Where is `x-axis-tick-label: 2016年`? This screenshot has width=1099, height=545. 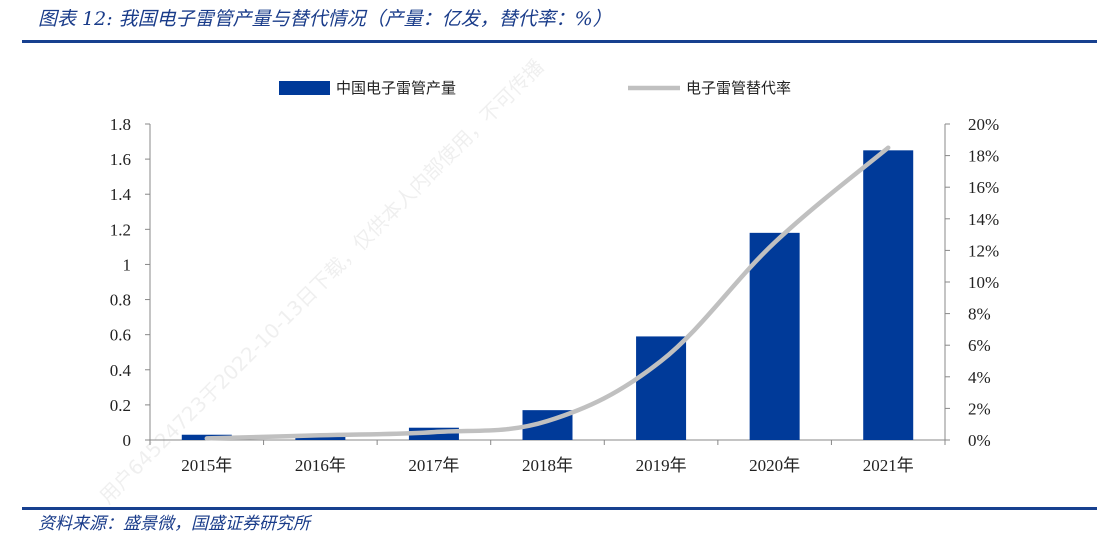
x-axis-tick-label: 2016年 is located at coordinates (320, 465).